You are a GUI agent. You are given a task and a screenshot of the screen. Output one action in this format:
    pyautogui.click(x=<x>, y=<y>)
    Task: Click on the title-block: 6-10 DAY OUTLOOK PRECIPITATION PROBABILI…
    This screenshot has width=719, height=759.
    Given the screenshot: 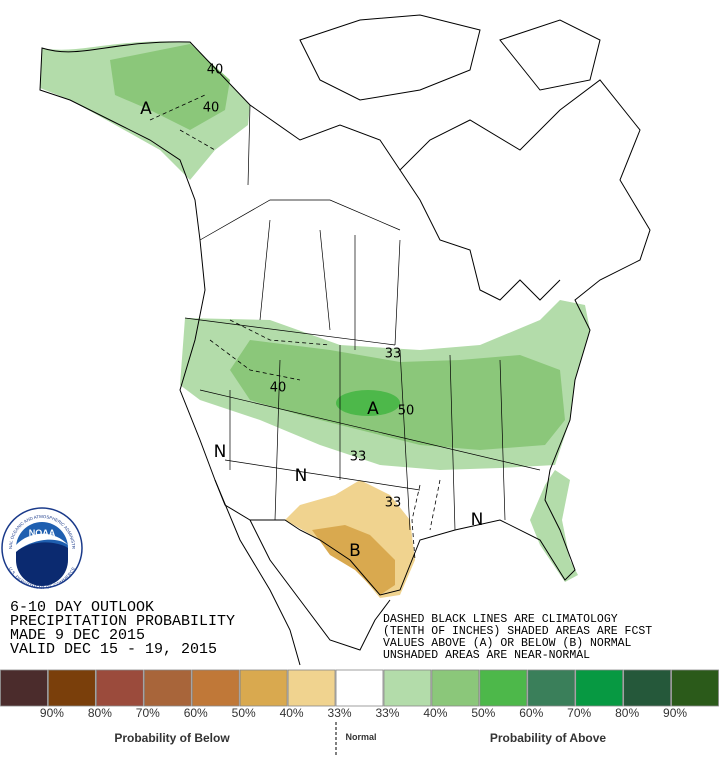 What is the action you would take?
    pyautogui.click(x=122, y=628)
    